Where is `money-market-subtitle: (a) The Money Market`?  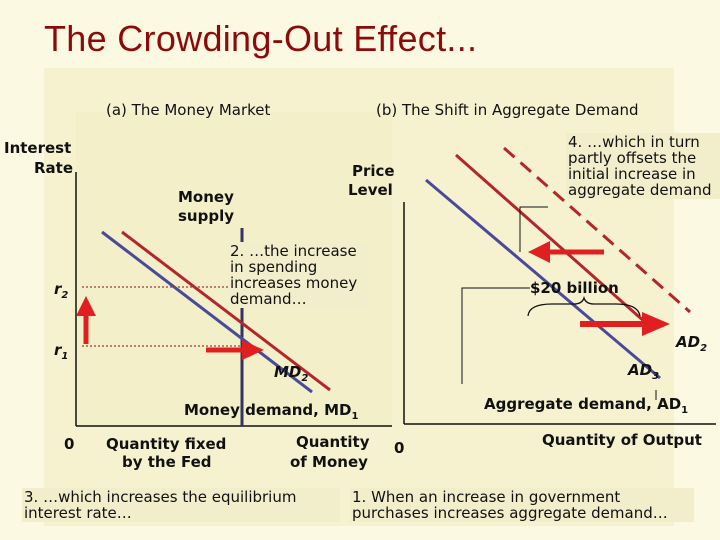
money-market-subtitle: (a) The Money Market is located at coordinates (188, 110).